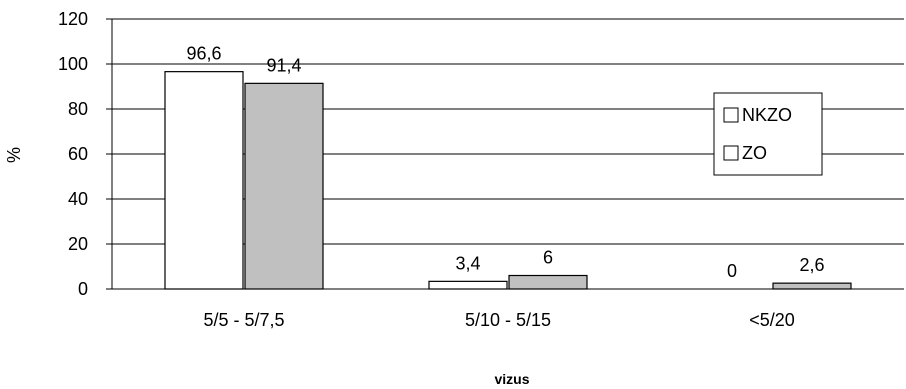 Image resolution: width=906 pixels, height=389 pixels. I want to click on data-label: 91,4, so click(283, 65).